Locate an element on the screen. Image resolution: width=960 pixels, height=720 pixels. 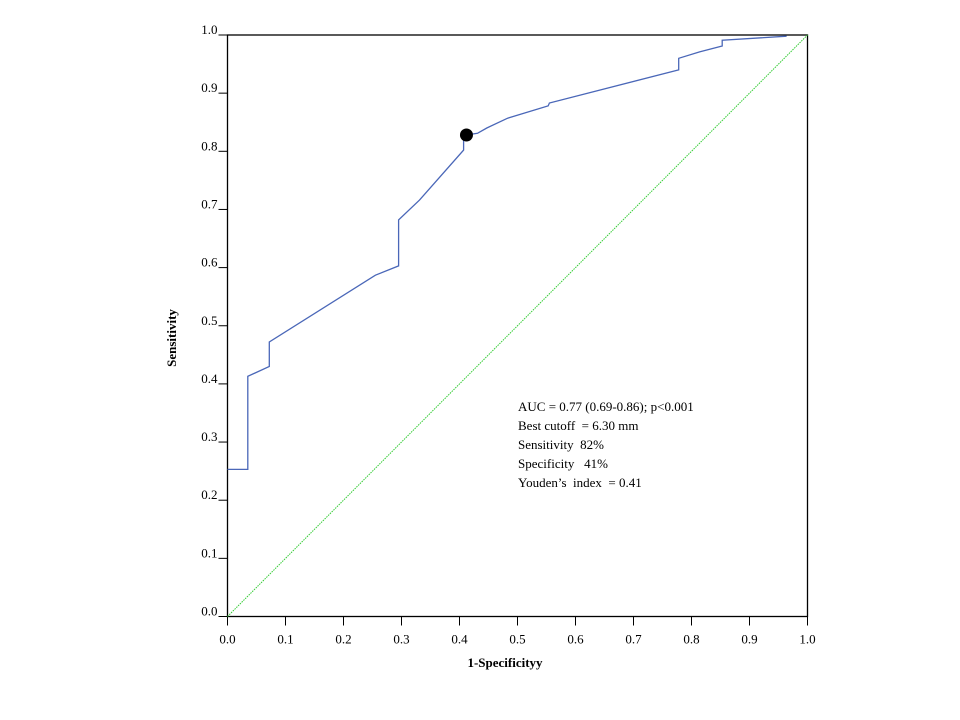
sensitivity-annotation: Sensitivity 82% is located at coordinates (561, 444).